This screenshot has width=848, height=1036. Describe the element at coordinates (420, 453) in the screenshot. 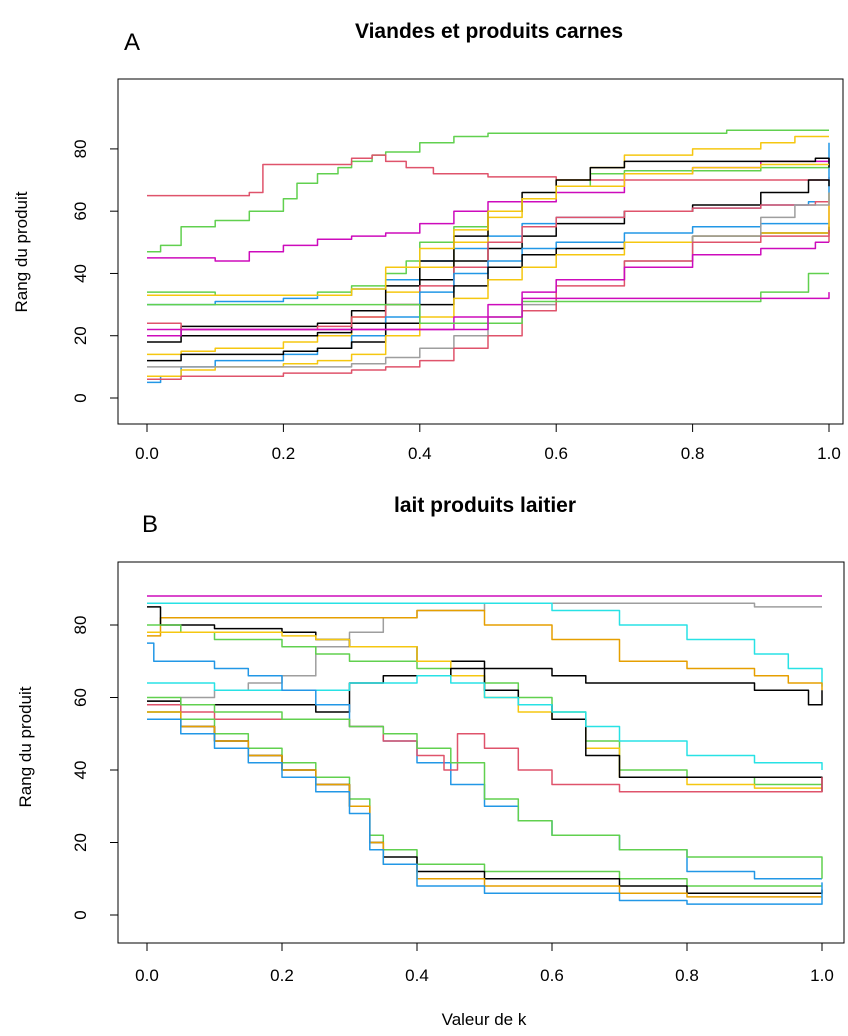

I see `panel-a-x-tick-label: 0.4` at that location.